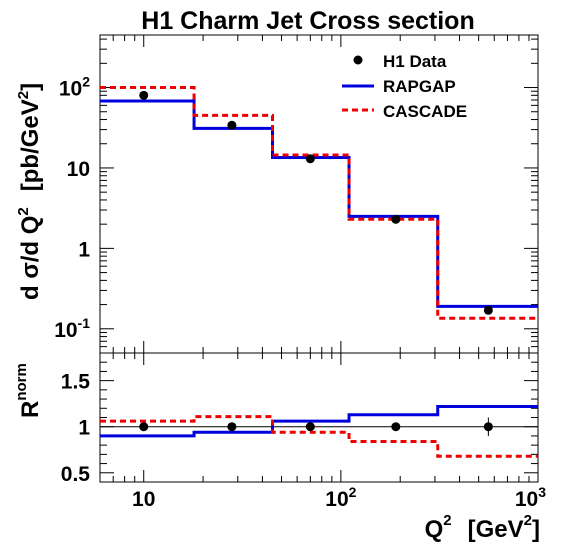 The image size is (567, 544). What do you see at coordinates (84, 323) in the screenshot?
I see `main-y-tick-exp: -1` at bounding box center [84, 323].